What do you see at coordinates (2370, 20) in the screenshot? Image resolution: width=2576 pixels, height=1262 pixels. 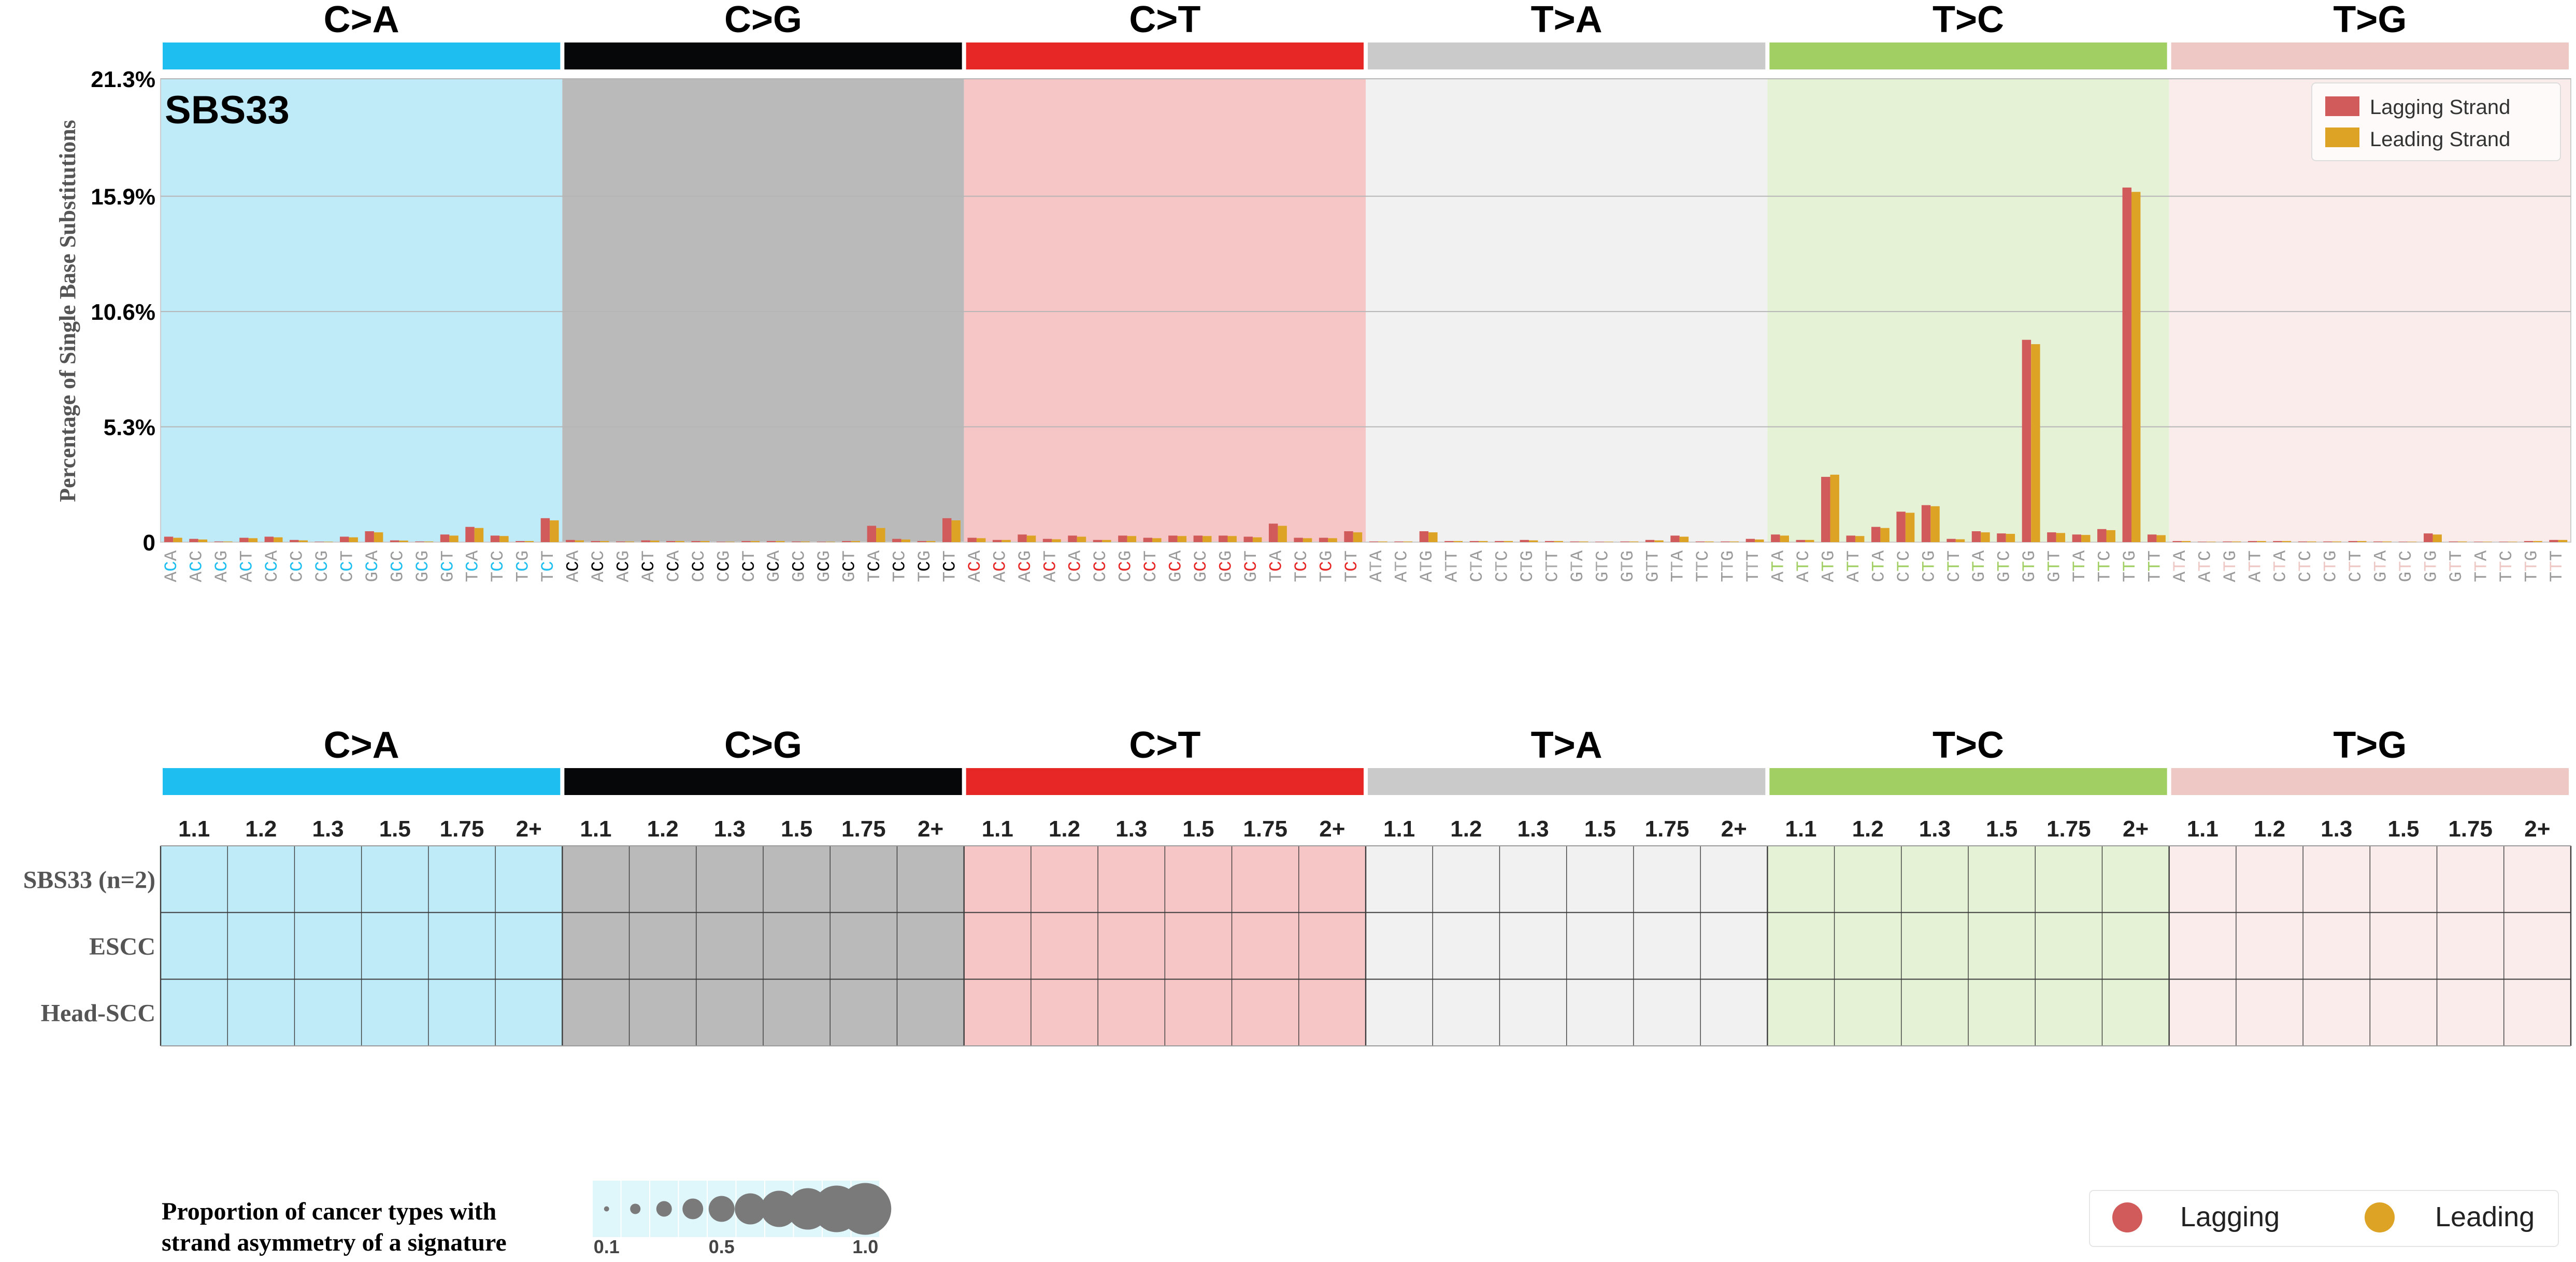 I see `type-label-5: T>G` at bounding box center [2370, 20].